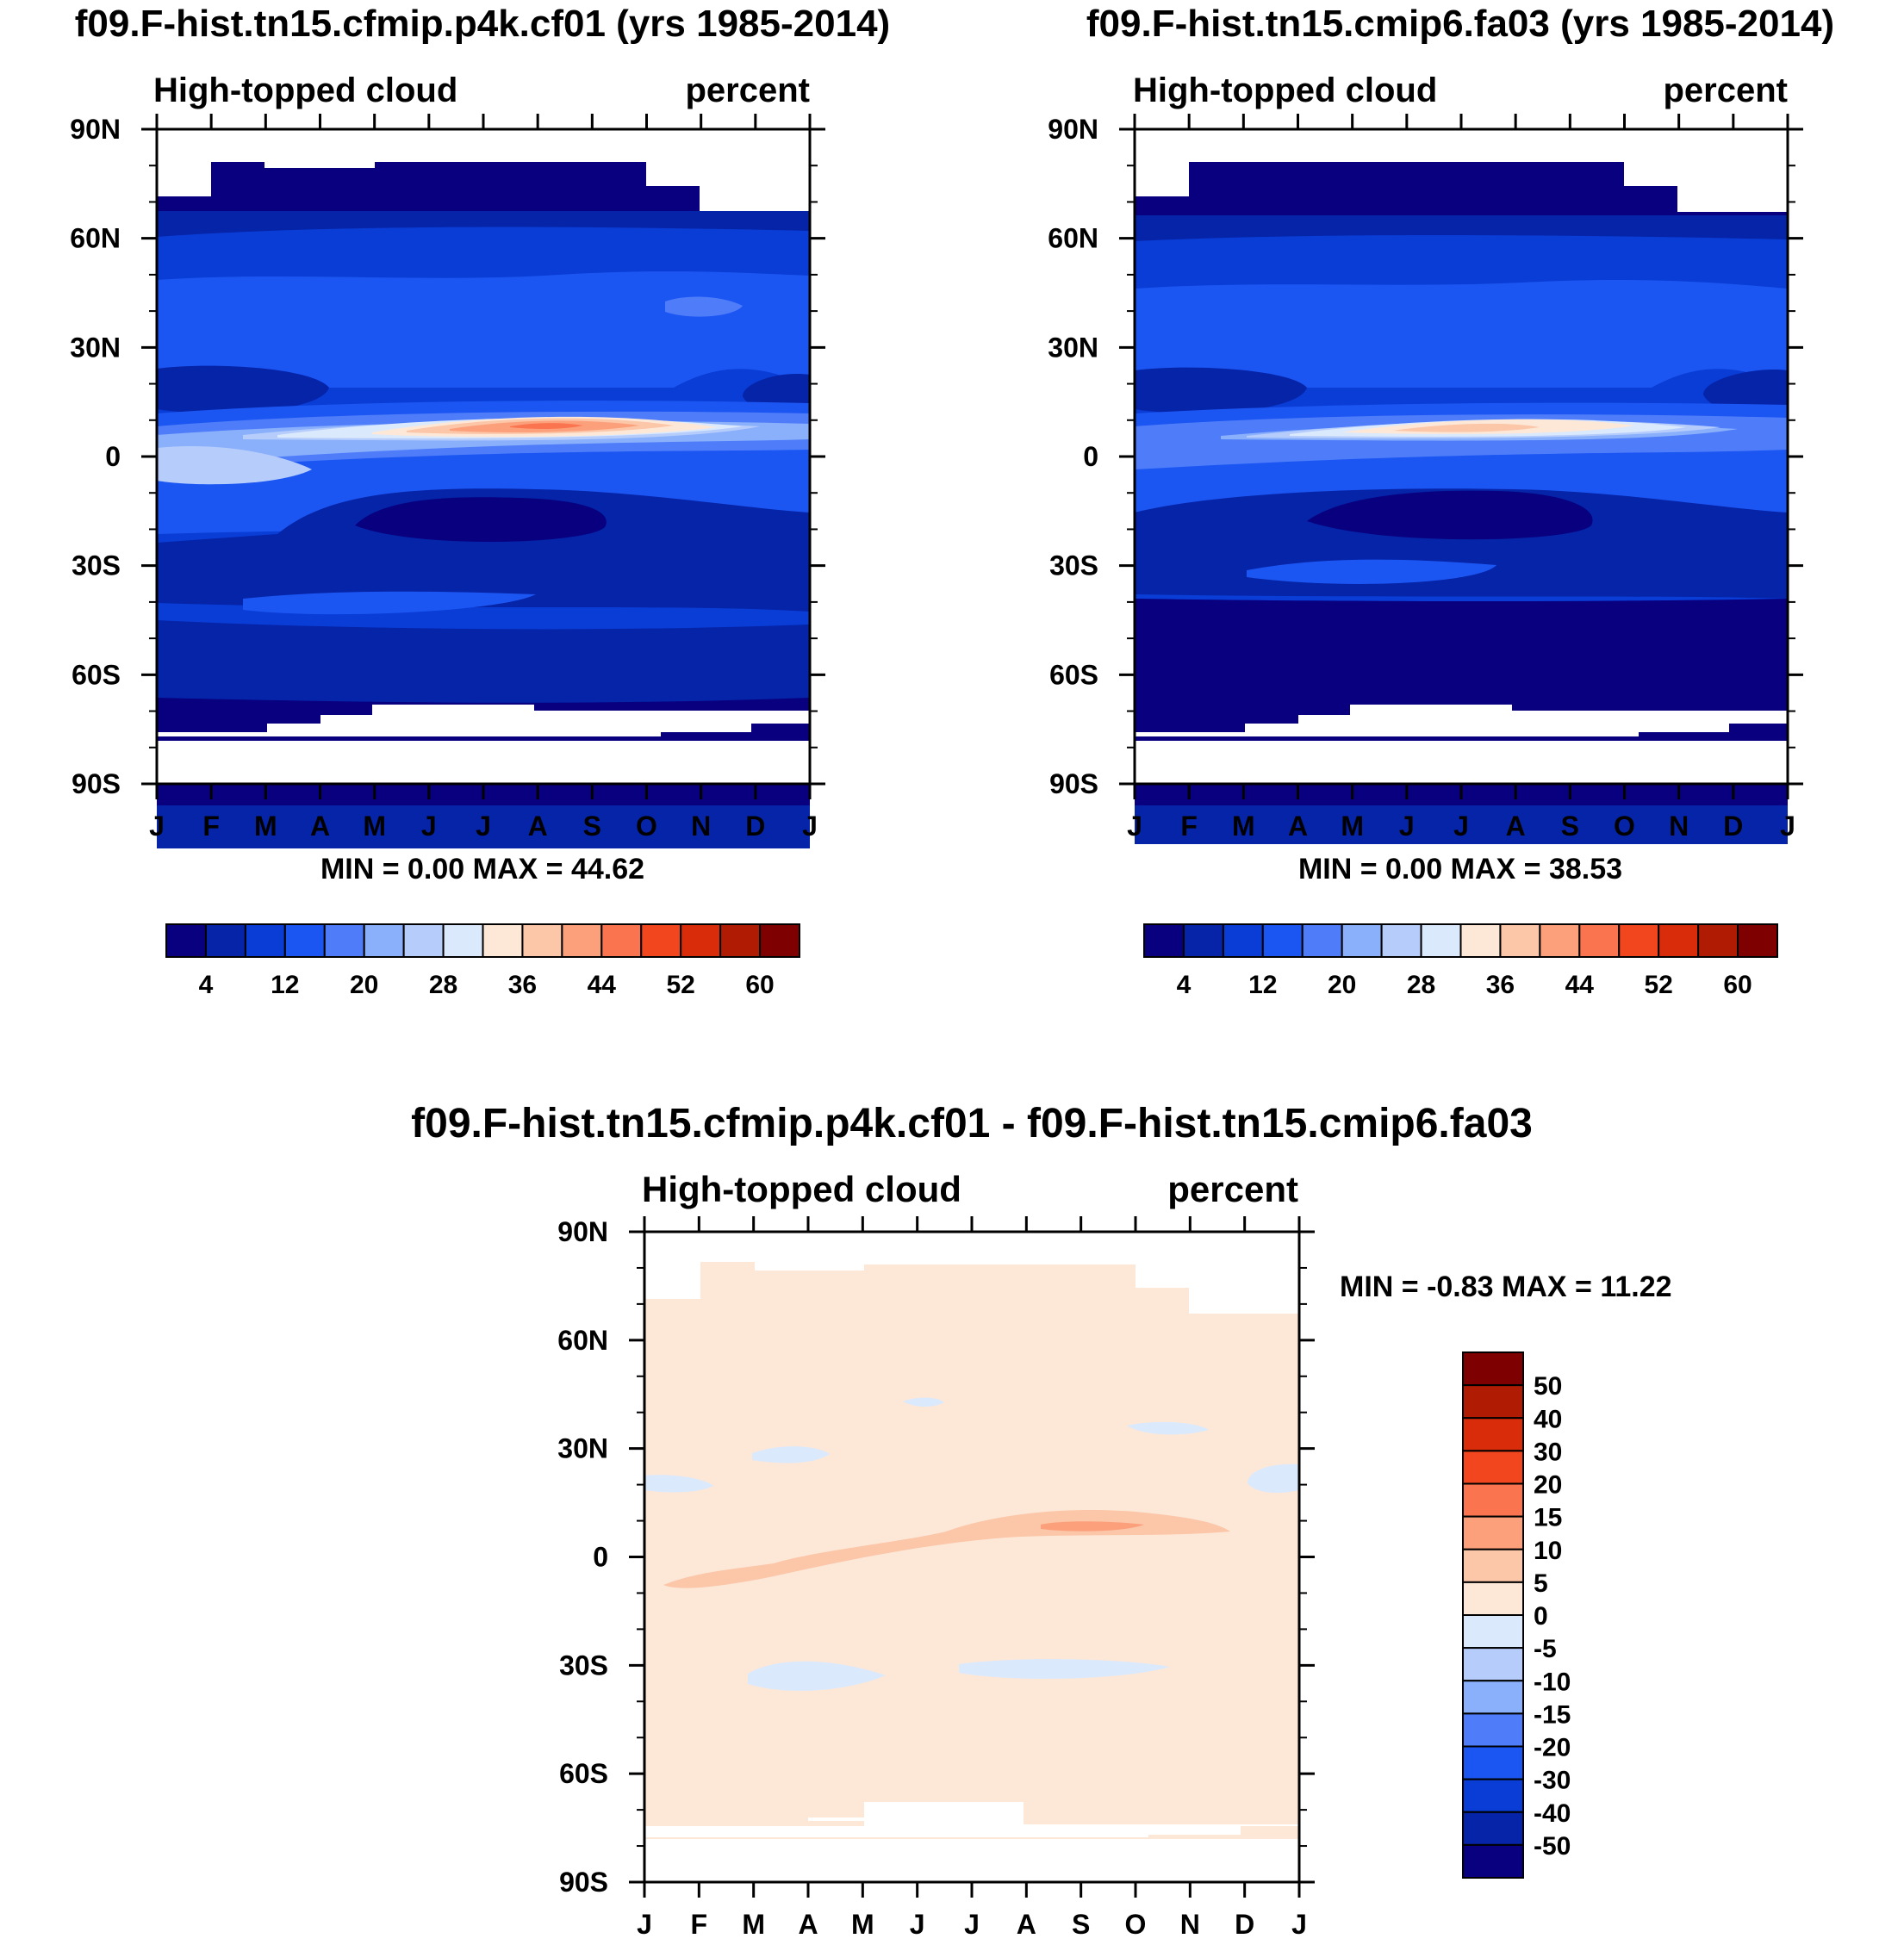 The width and height of the screenshot is (1904, 1951). Describe the element at coordinates (582, 1340) in the screenshot. I see `y-tick-label: 60N` at that location.